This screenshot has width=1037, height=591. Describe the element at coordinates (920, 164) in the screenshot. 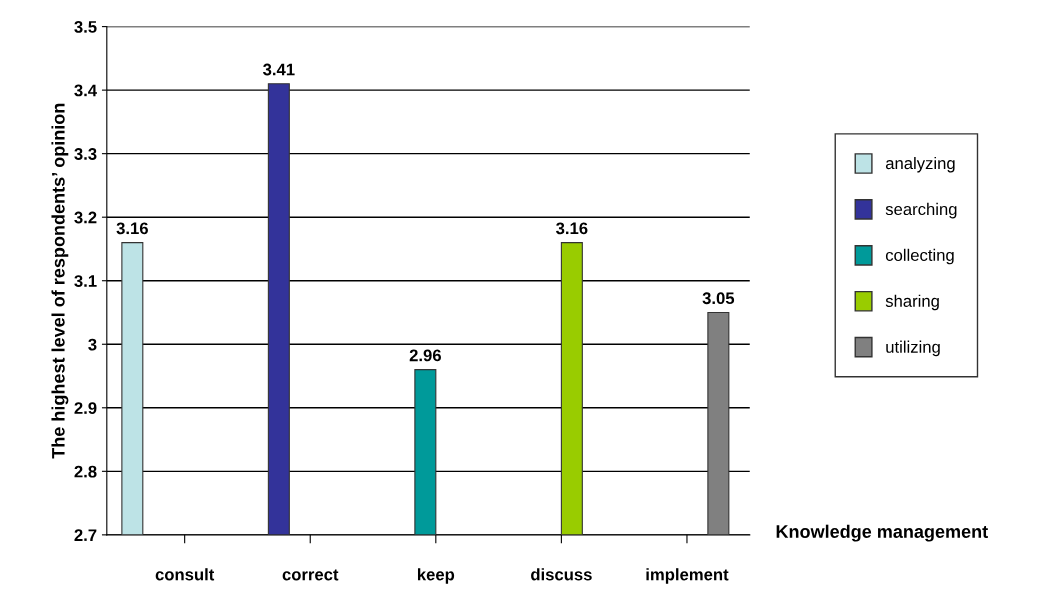

I see `legend-label: analyzing` at that location.